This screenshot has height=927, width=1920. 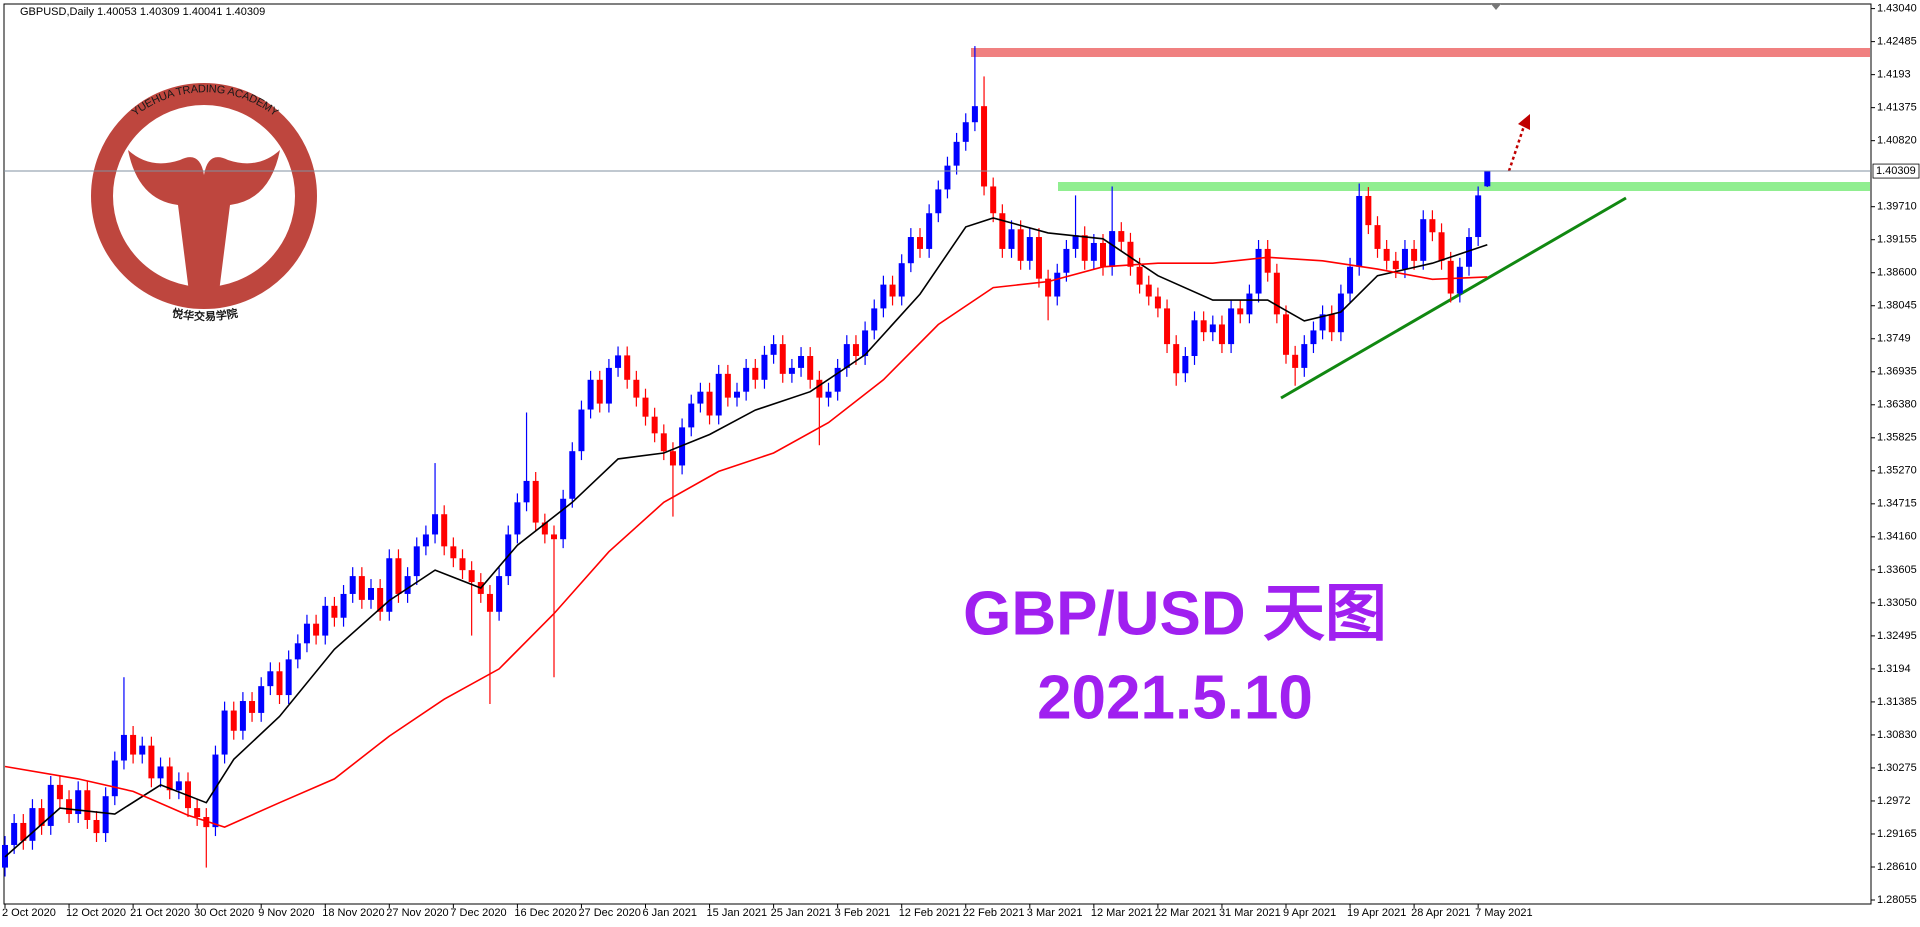 What do you see at coordinates (1175, 697) in the screenshot?
I see `chart-subtitle: 2021.5.10` at bounding box center [1175, 697].